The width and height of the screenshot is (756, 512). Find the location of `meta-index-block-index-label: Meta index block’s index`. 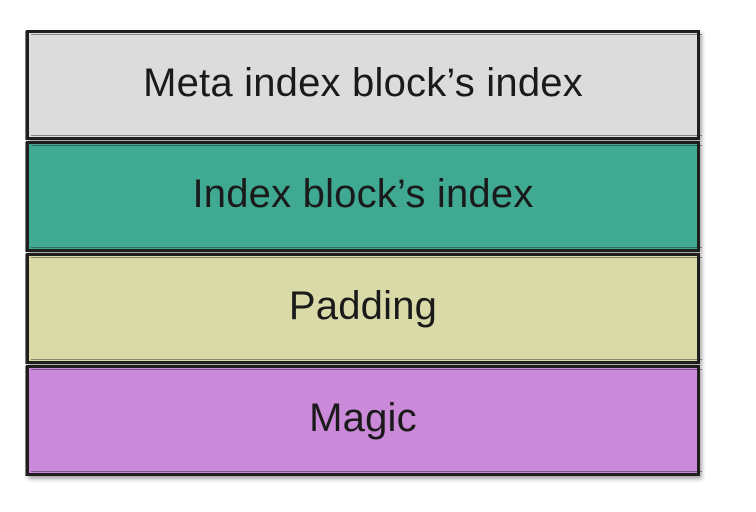

meta-index-block-index-label: Meta index block’s index is located at coordinates (363, 82).